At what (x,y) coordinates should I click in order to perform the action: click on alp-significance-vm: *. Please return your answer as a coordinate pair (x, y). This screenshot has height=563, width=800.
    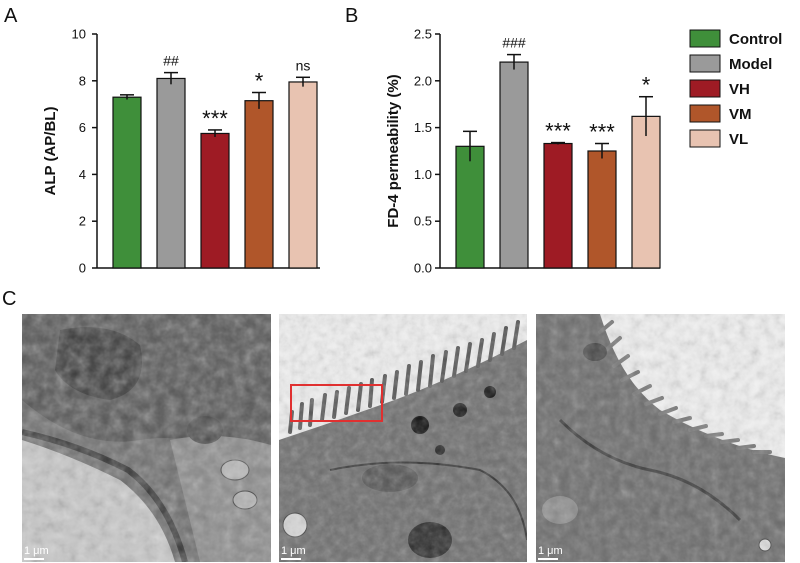
    Looking at the image, I should click on (259, 81).